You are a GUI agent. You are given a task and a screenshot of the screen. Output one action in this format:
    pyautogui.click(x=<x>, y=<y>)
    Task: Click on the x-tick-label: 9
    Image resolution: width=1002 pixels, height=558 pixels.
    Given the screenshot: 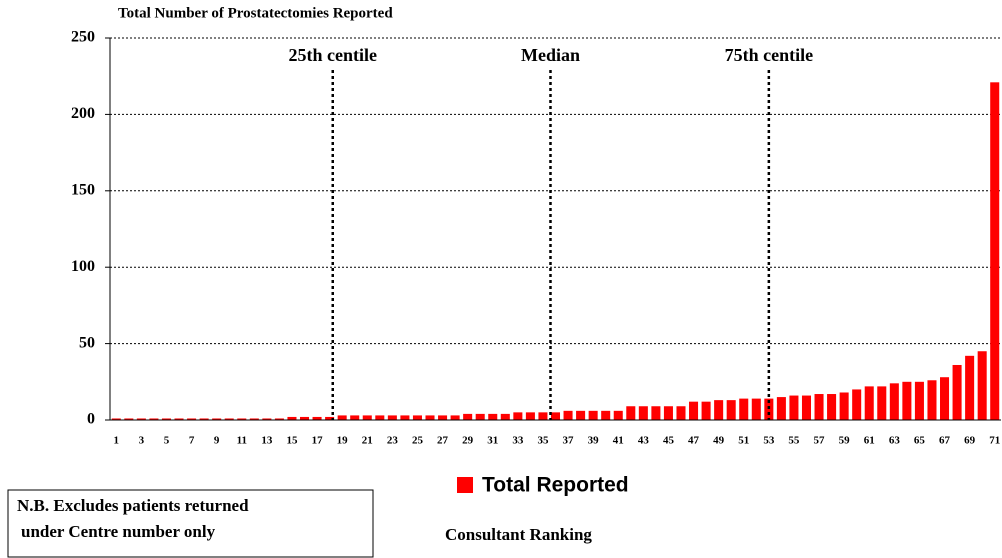 What is the action you would take?
    pyautogui.click(x=217, y=441)
    